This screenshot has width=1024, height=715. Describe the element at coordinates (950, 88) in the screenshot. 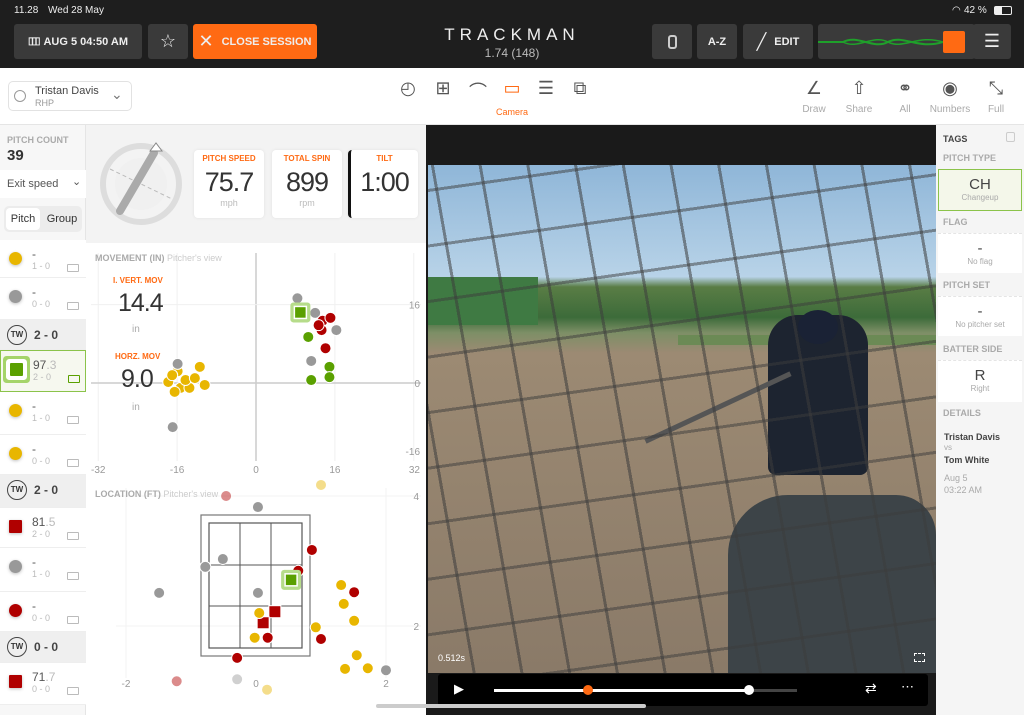

I see `eye-icon: ◉` at that location.